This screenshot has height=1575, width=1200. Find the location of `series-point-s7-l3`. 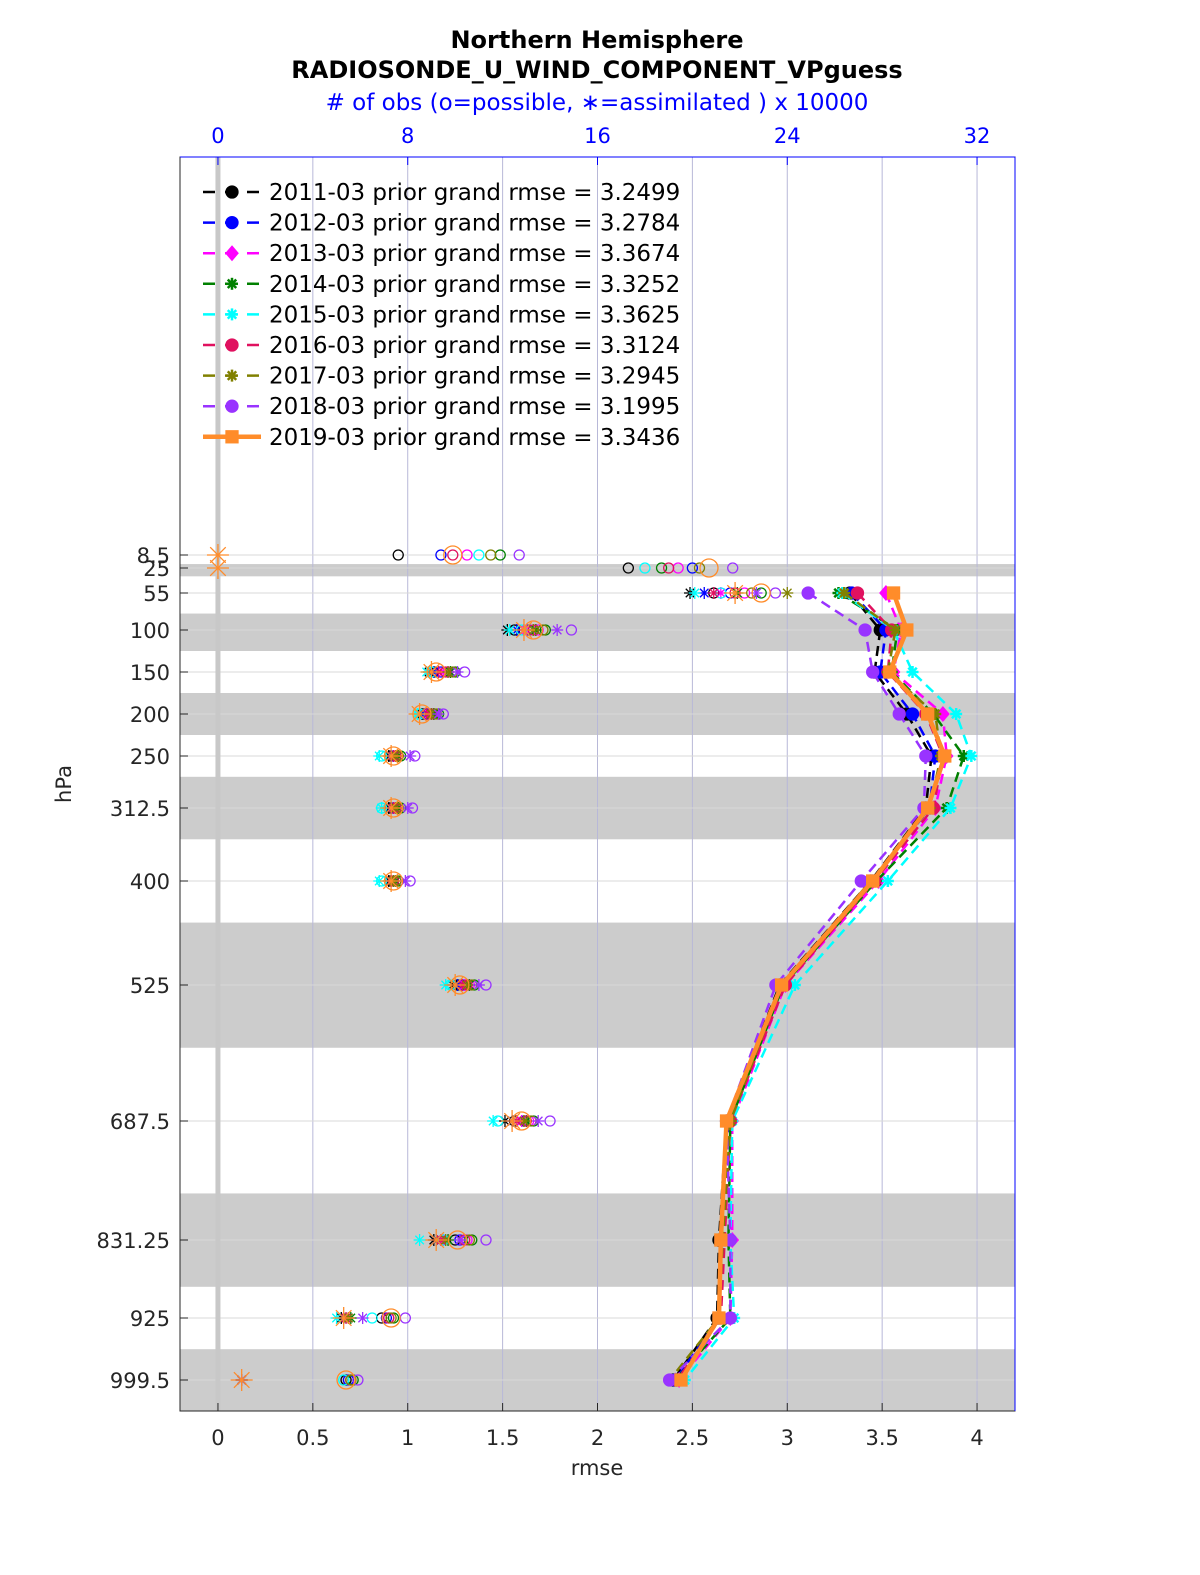

series-point-s7-l3 is located at coordinates (899, 714).